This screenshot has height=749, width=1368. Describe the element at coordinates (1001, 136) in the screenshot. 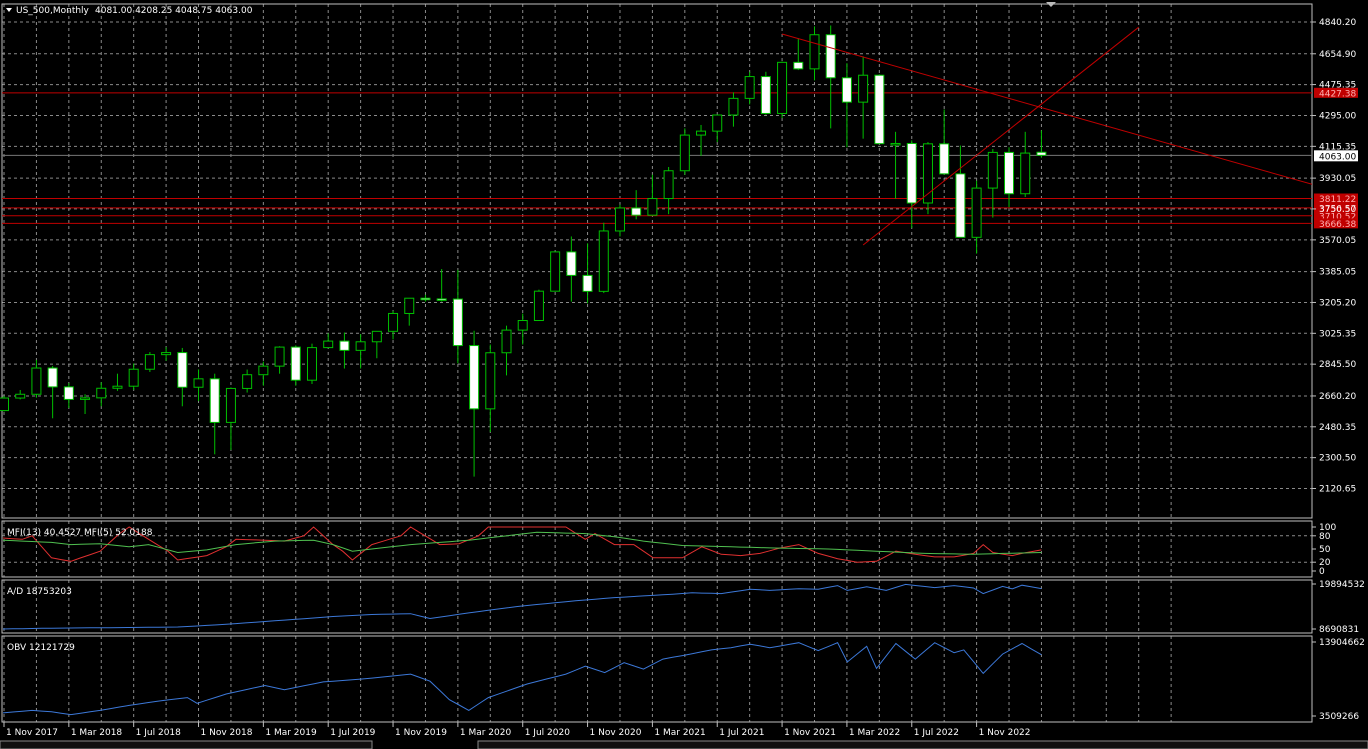

I see `trendline` at that location.